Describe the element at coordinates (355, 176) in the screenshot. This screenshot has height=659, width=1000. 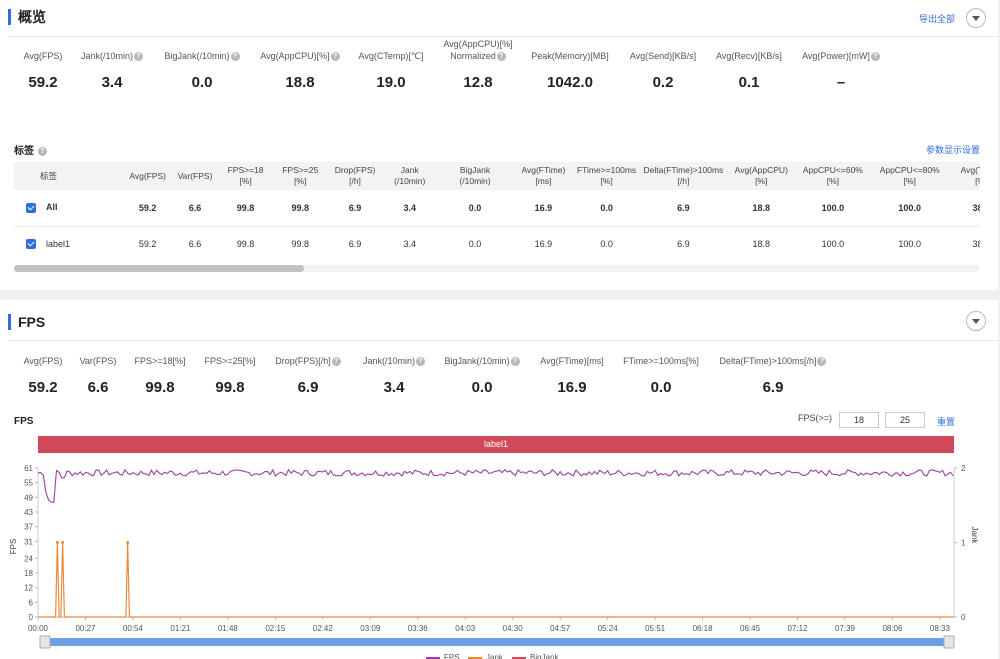
I see `column-header: Drop(FPS) [/h]` at that location.